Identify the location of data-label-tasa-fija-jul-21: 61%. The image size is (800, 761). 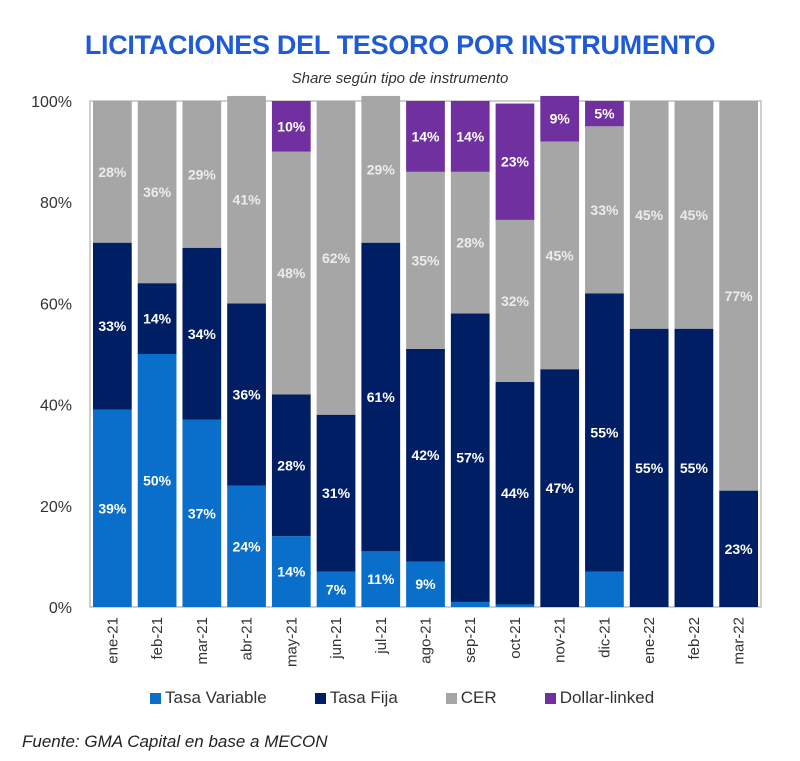
(381, 397).